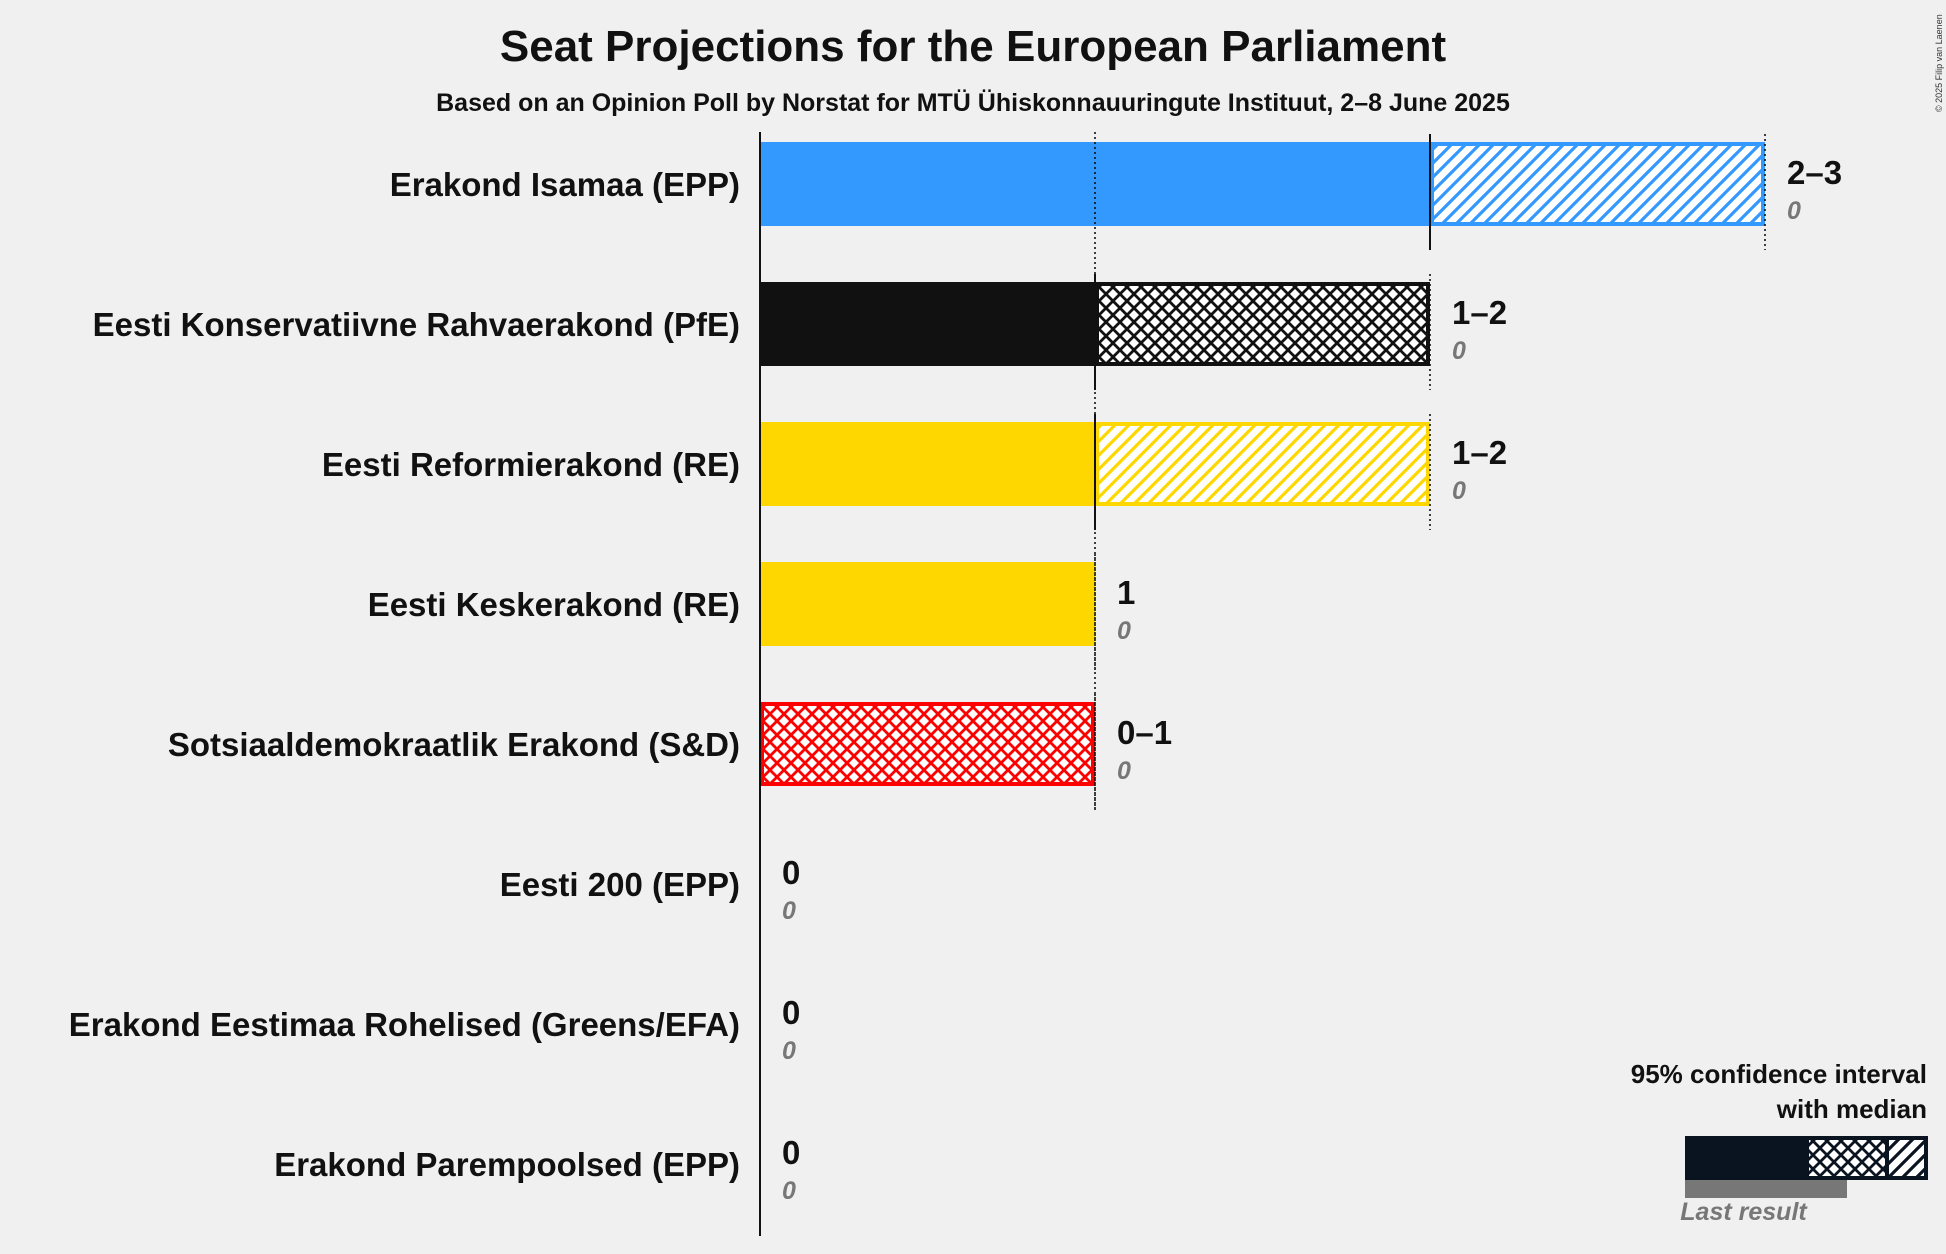 The image size is (1946, 1254). Describe the element at coordinates (1144, 732) in the screenshot. I see `range-label: 0–1` at that location.